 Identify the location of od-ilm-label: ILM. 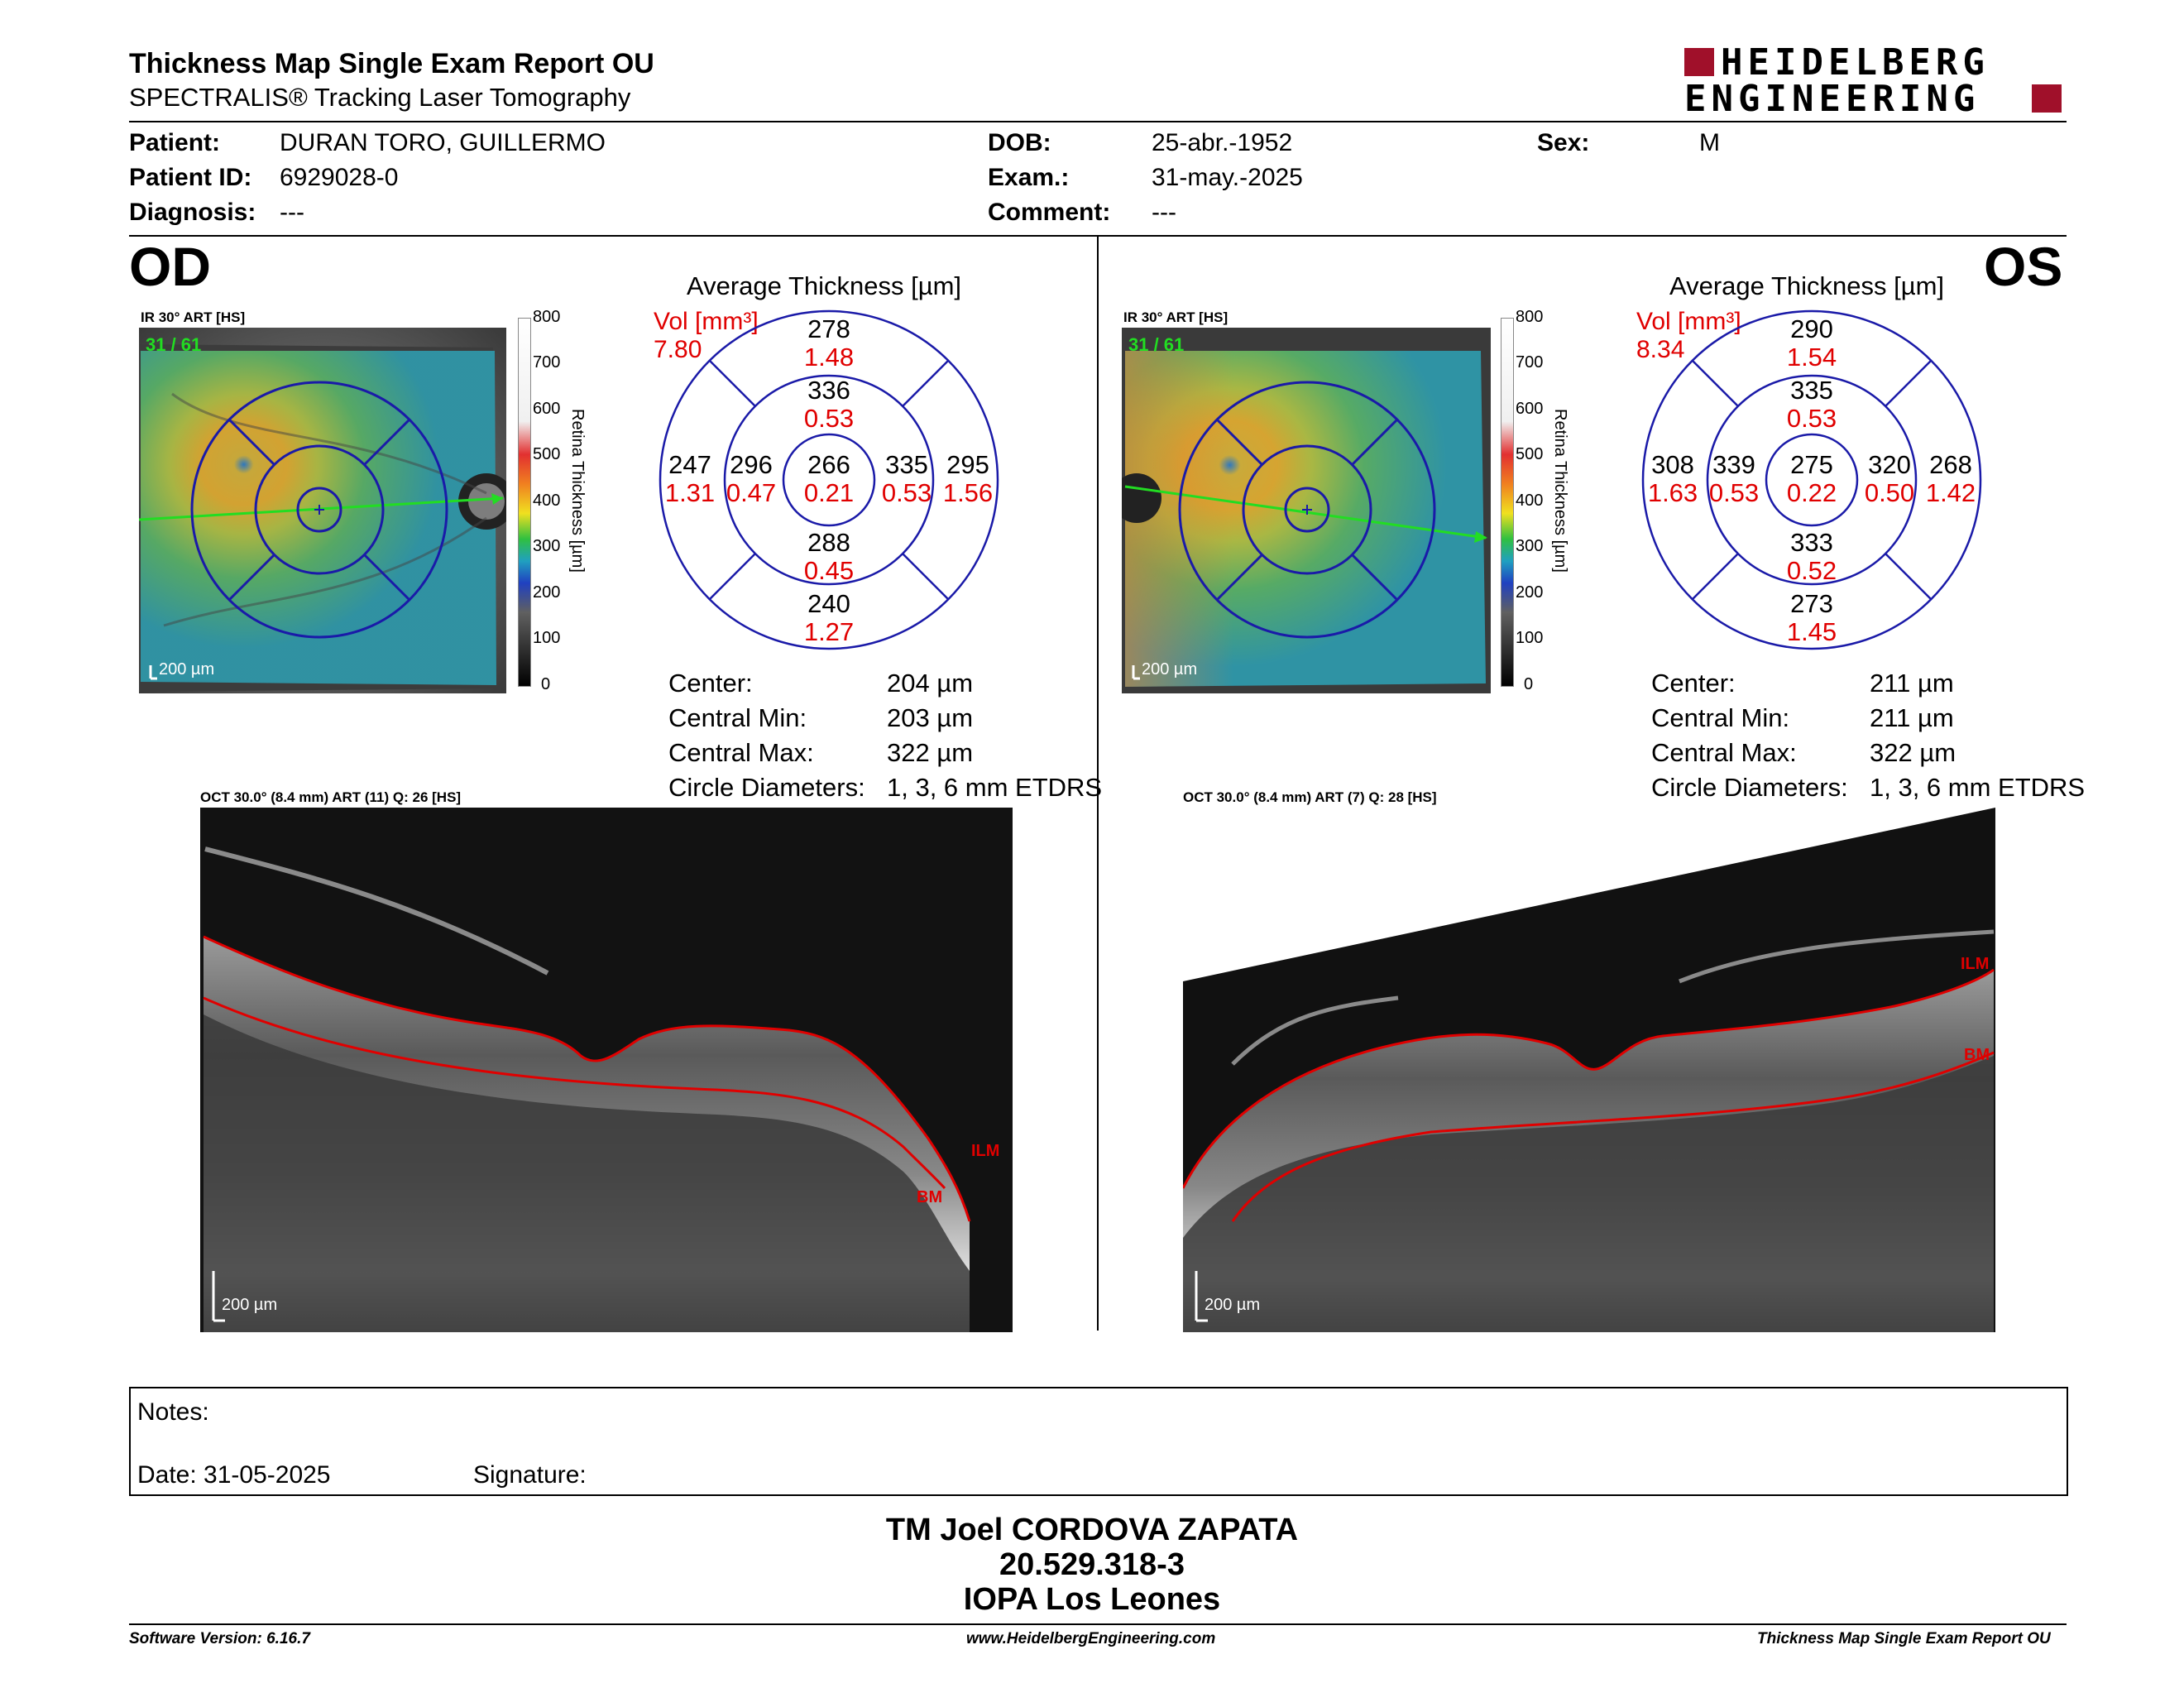
(985, 1151).